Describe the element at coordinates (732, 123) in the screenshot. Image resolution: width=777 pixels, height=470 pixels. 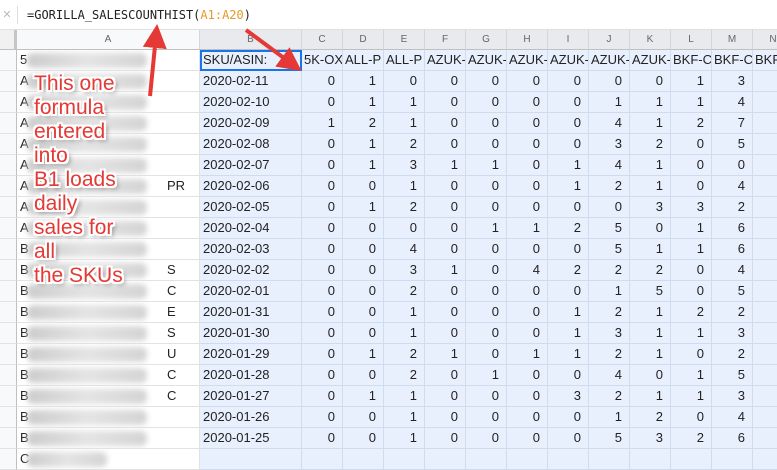
I see `sales-count-cell: 7` at that location.